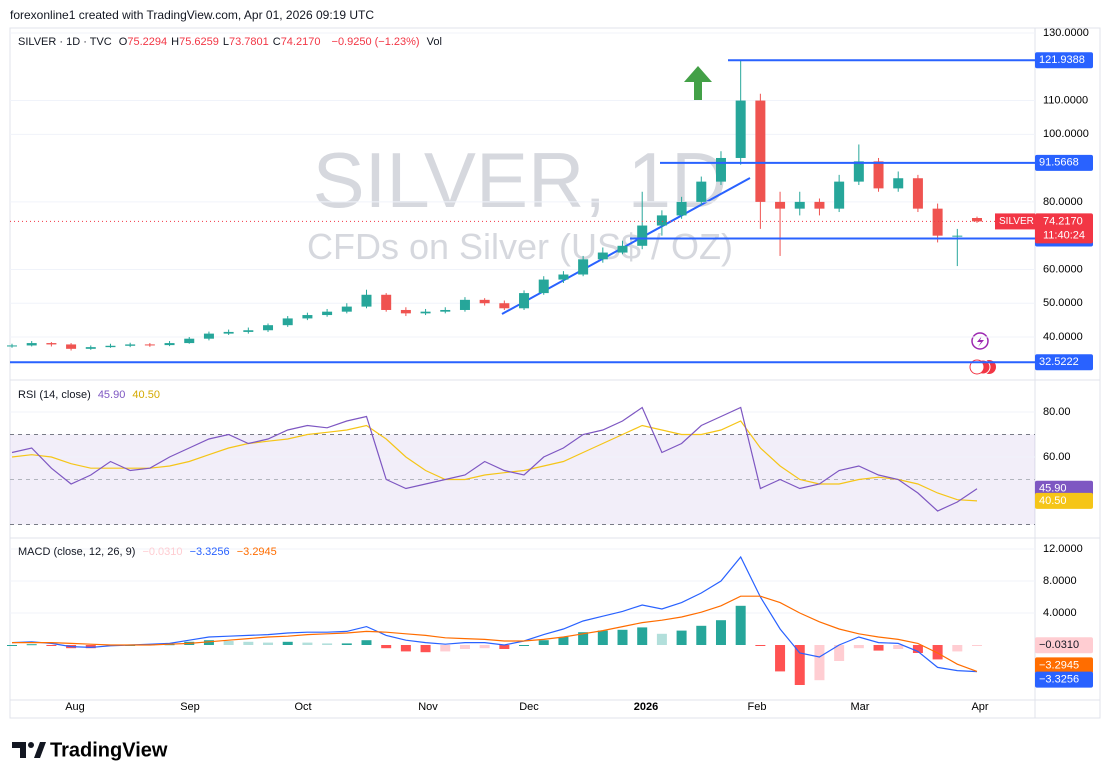 The image size is (1110, 781). I want to click on ohlc-value: 75.6259, so click(199, 42).